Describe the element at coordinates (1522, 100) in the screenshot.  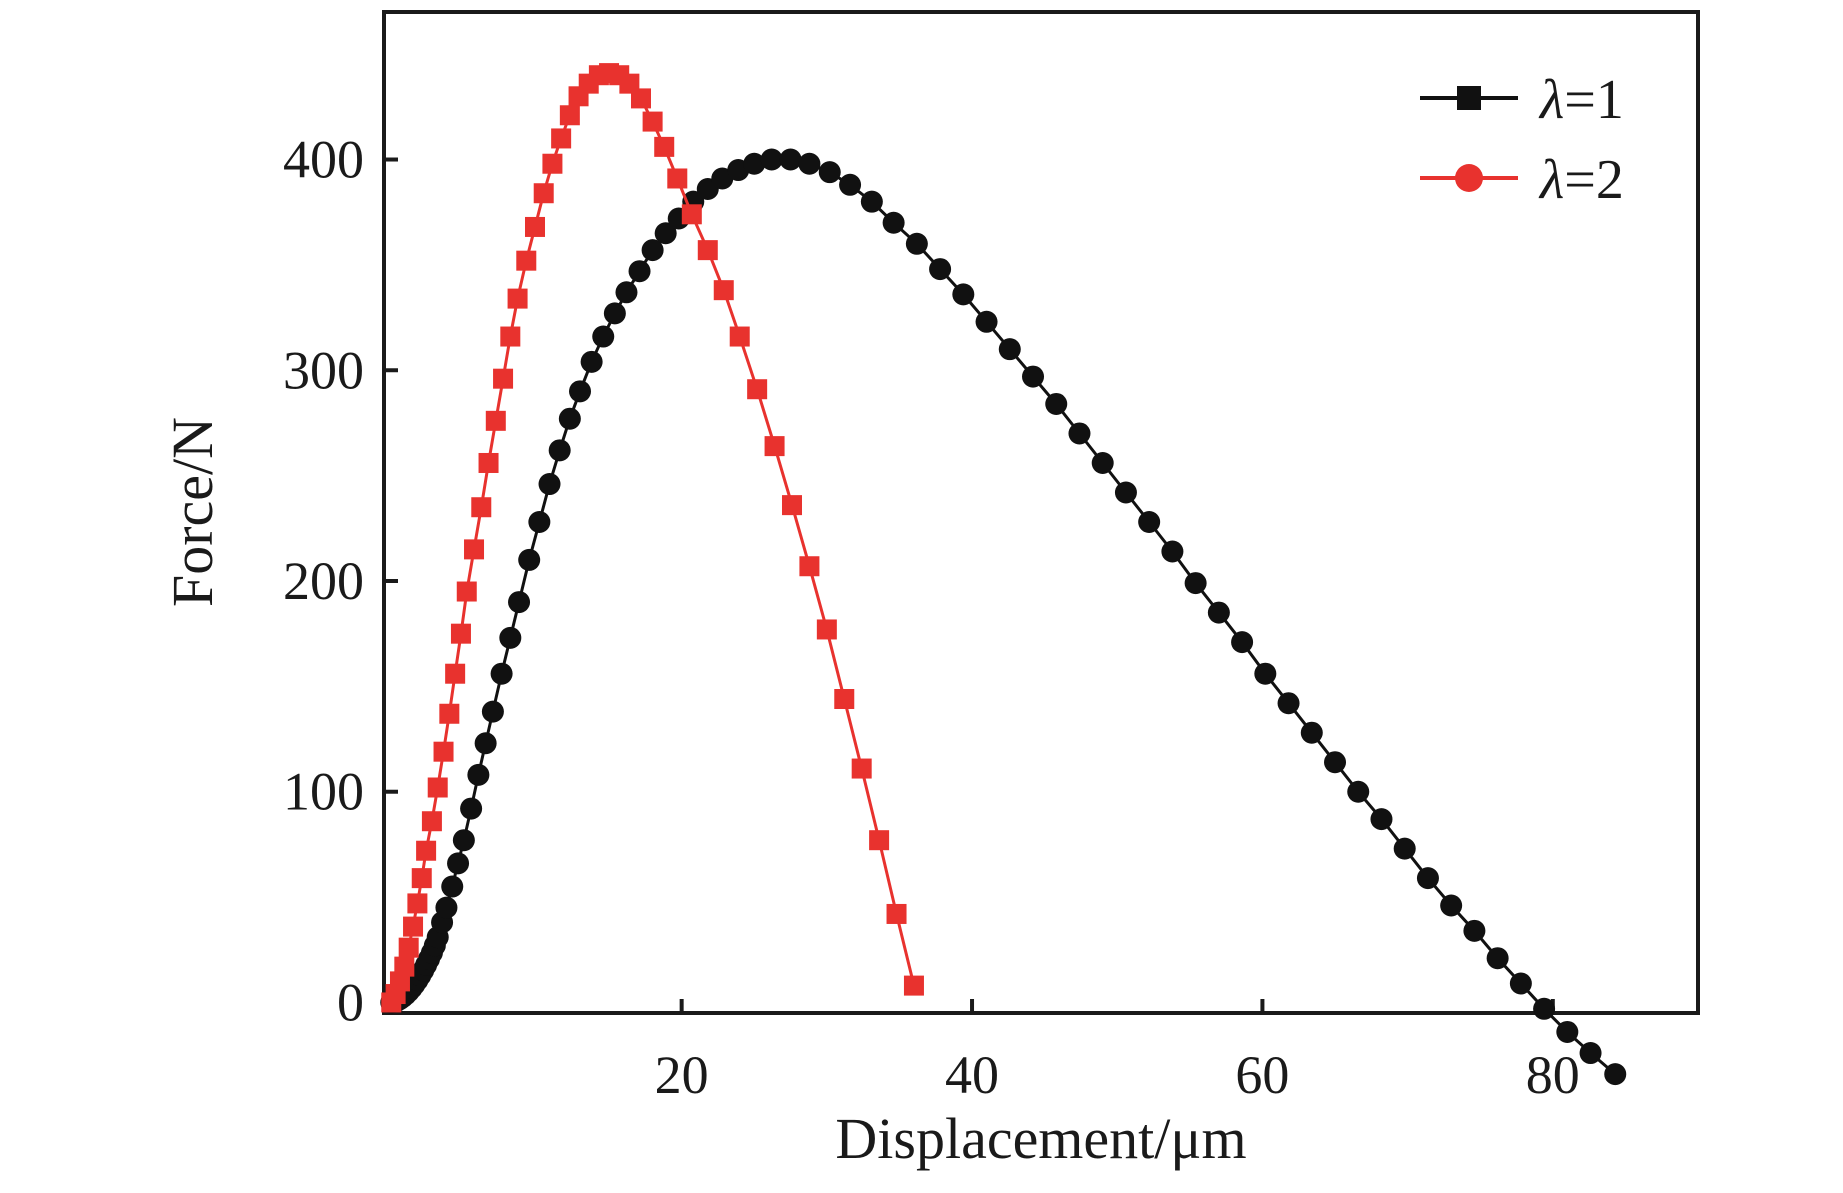
I see `legend-item-lambda-1: λ=1` at that location.